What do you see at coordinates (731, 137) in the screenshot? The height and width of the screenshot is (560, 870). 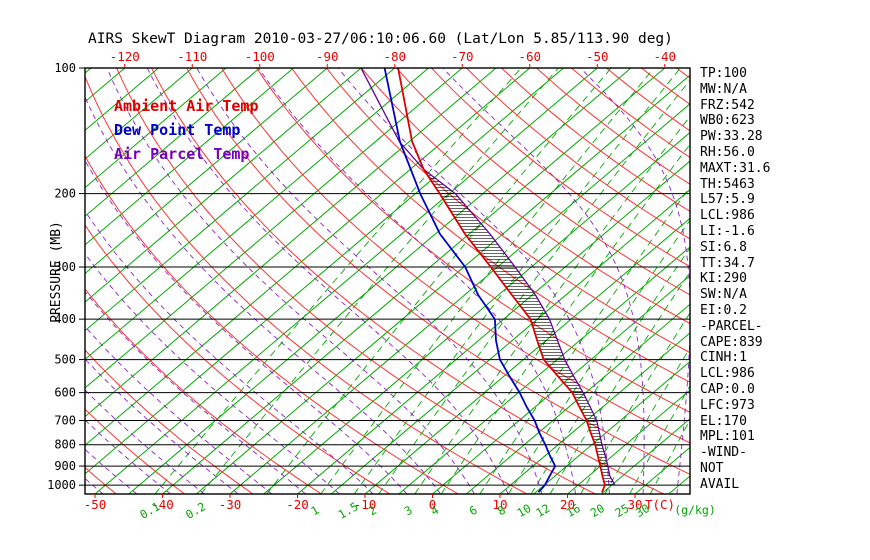 I see `stat-line: PW:33.28` at bounding box center [731, 137].